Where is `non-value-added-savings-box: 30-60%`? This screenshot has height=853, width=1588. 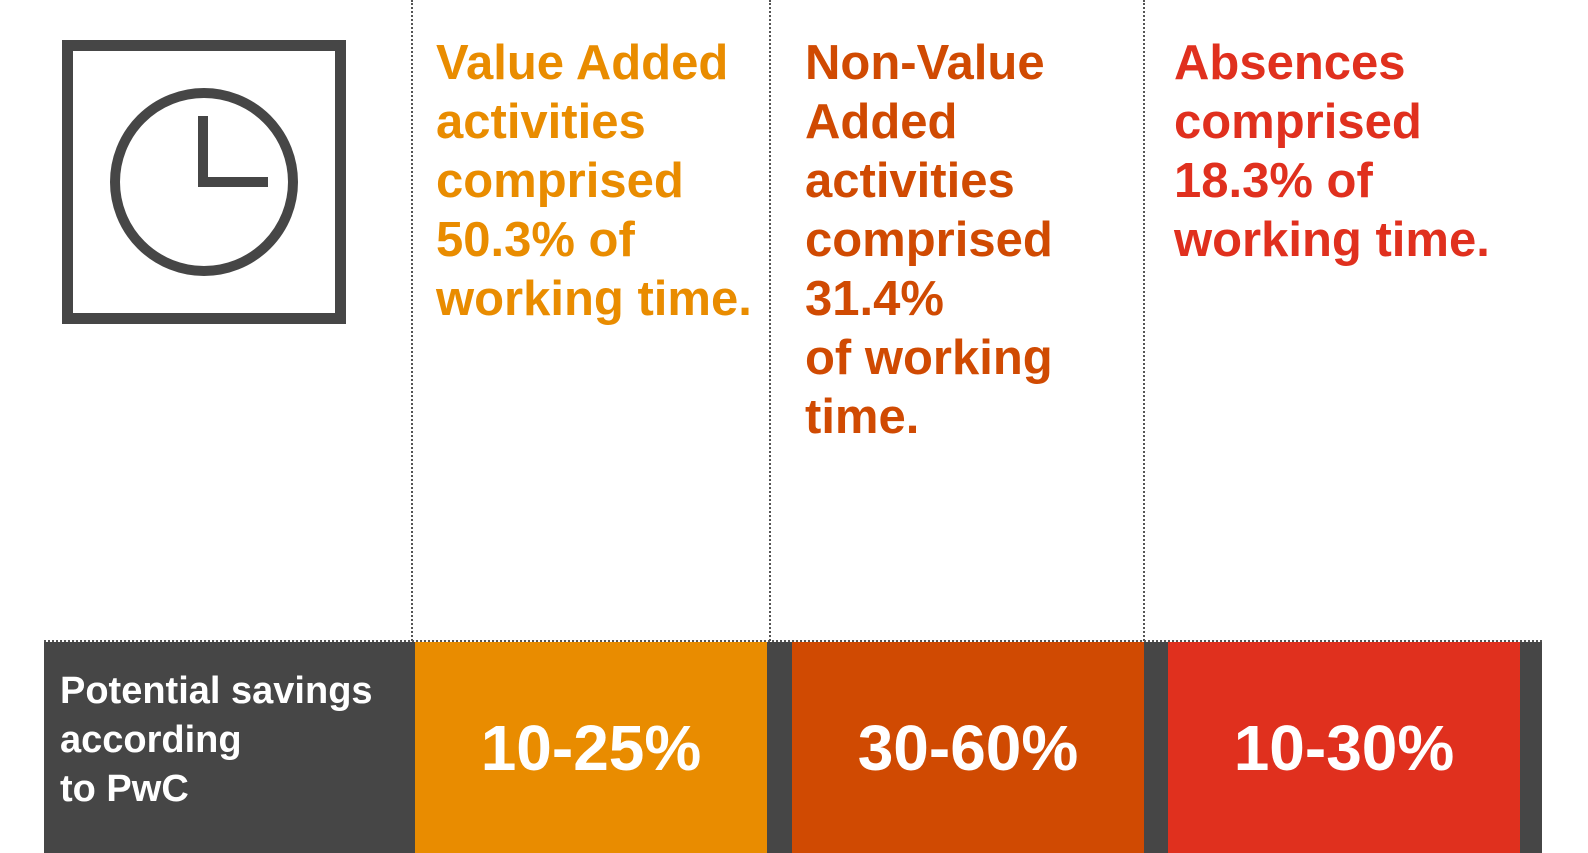 non-value-added-savings-box: 30-60% is located at coordinates (968, 747).